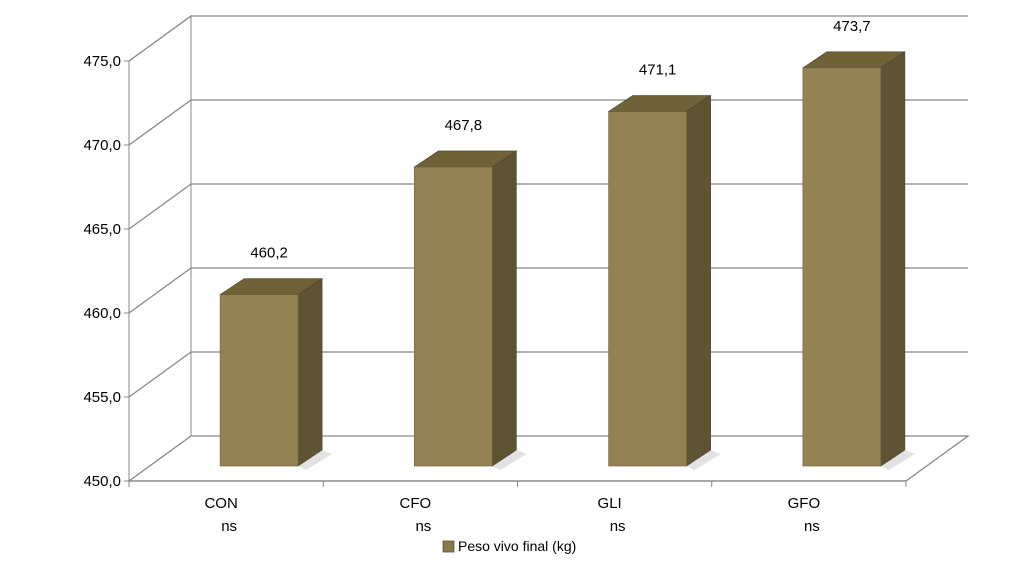 The image size is (1024, 567). I want to click on y-tick-label: 450,0, so click(102, 481).